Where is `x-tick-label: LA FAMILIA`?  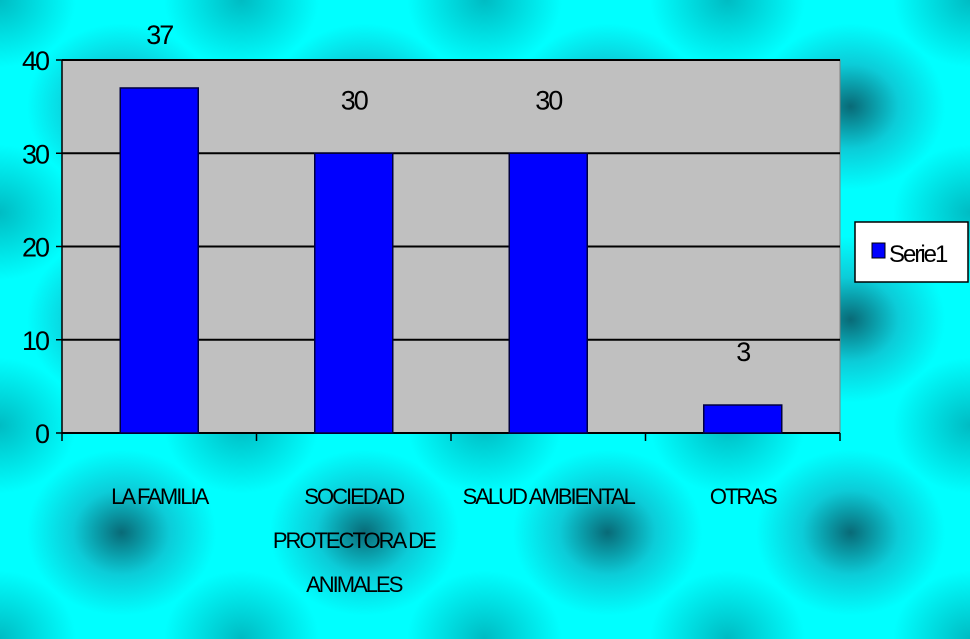 x-tick-label: LA FAMILIA is located at coordinates (160, 496).